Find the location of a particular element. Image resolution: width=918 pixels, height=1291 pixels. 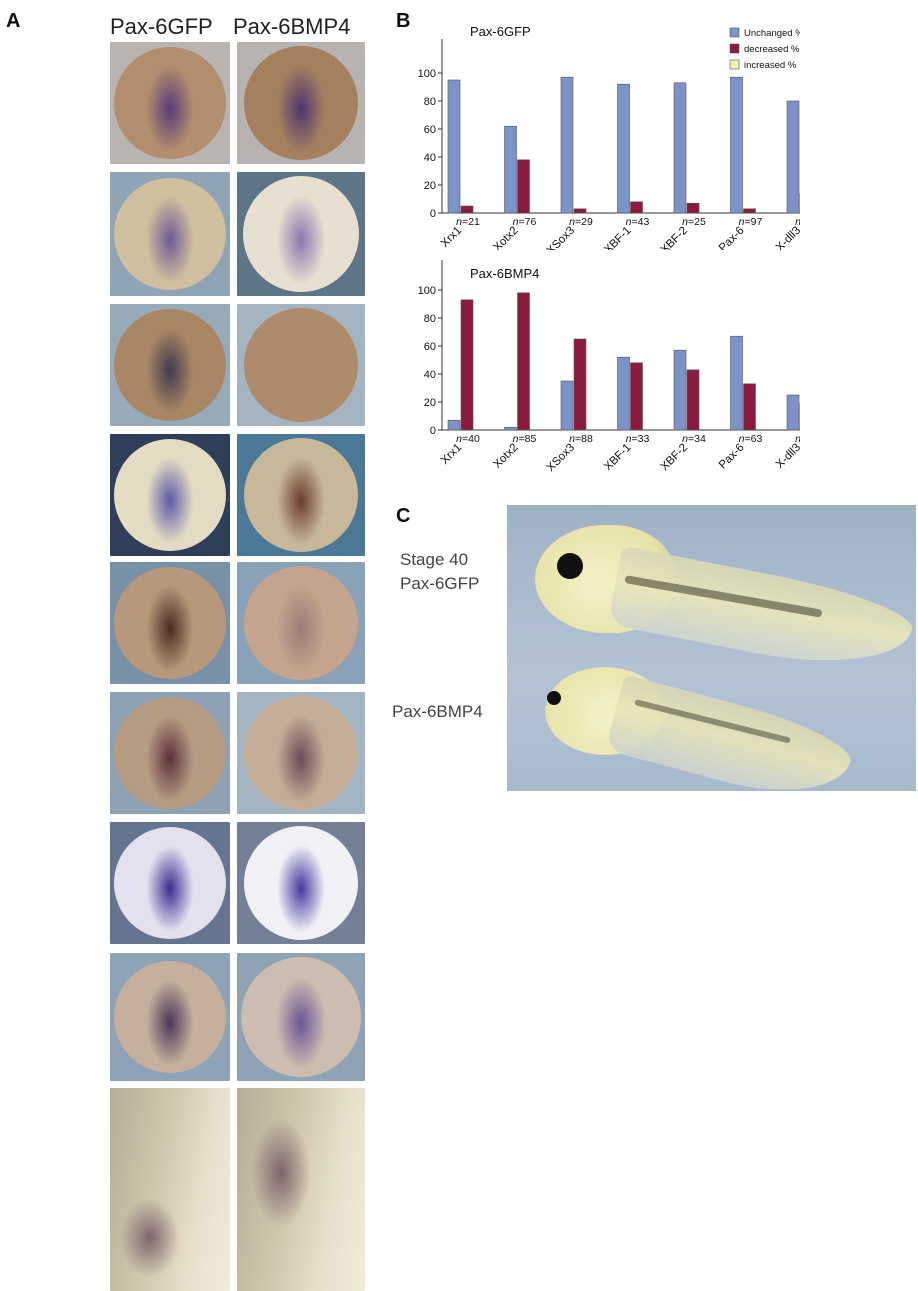

n-label: n=29 is located at coordinates (581, 222).